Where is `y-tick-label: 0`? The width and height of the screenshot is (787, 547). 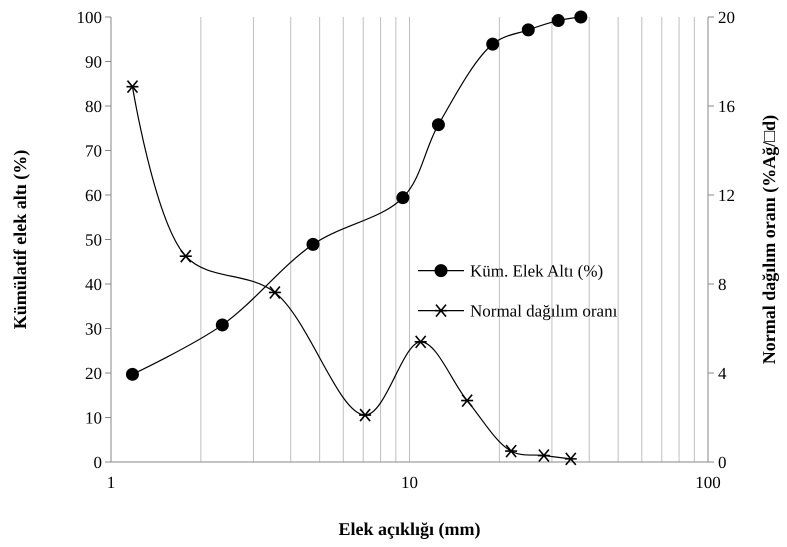
y-tick-label: 0 is located at coordinates (98, 462).